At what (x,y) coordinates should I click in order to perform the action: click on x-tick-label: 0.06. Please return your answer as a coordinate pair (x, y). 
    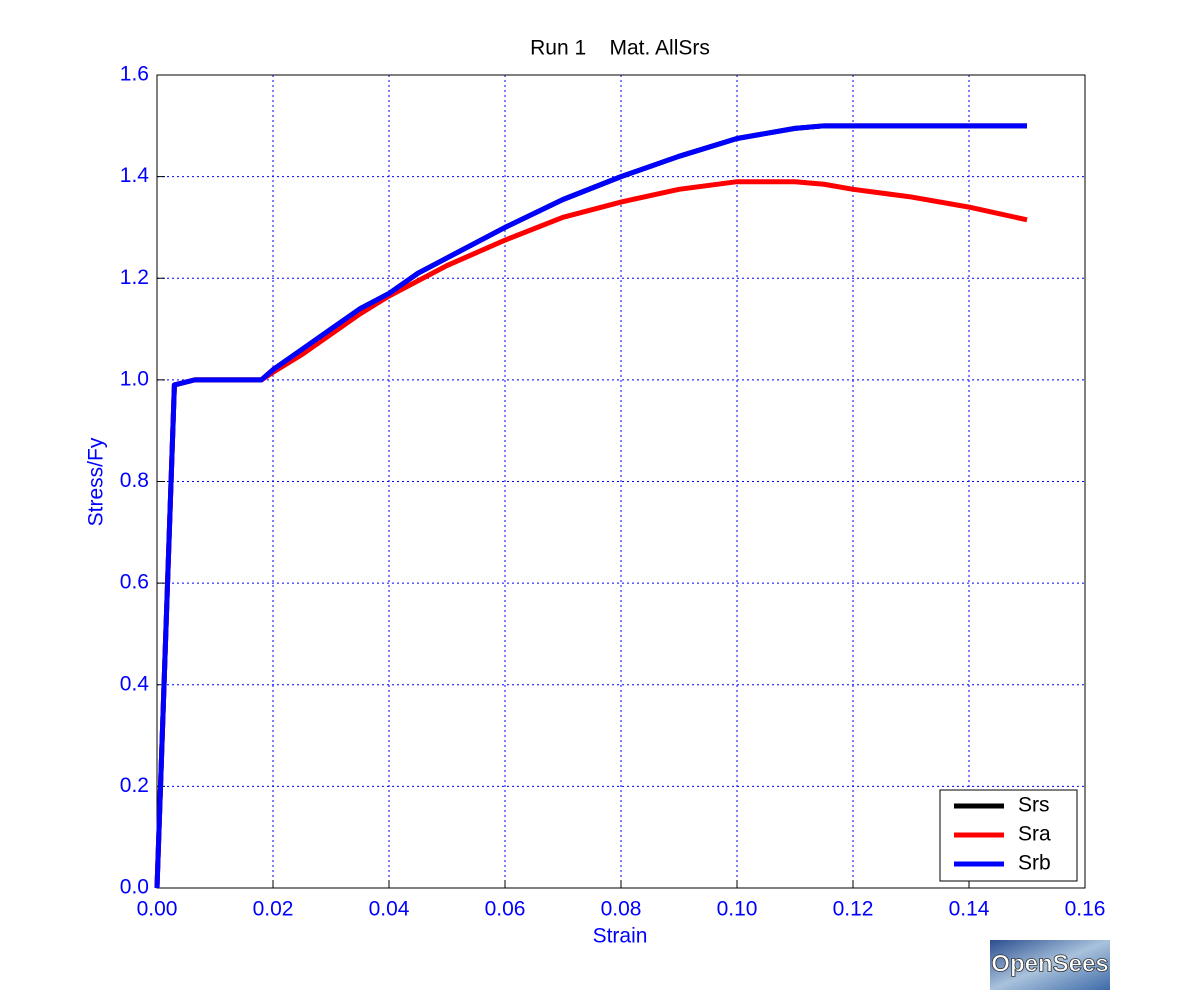
    Looking at the image, I should click on (505, 909).